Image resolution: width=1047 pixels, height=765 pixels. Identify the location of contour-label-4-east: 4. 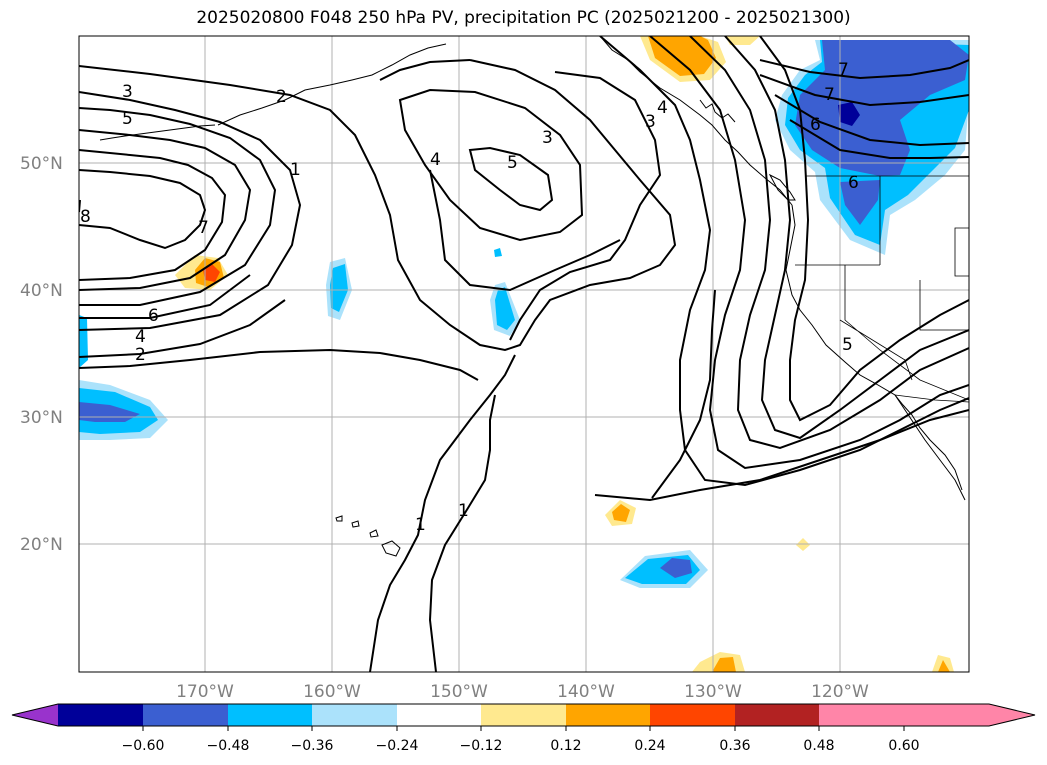
(662, 108).